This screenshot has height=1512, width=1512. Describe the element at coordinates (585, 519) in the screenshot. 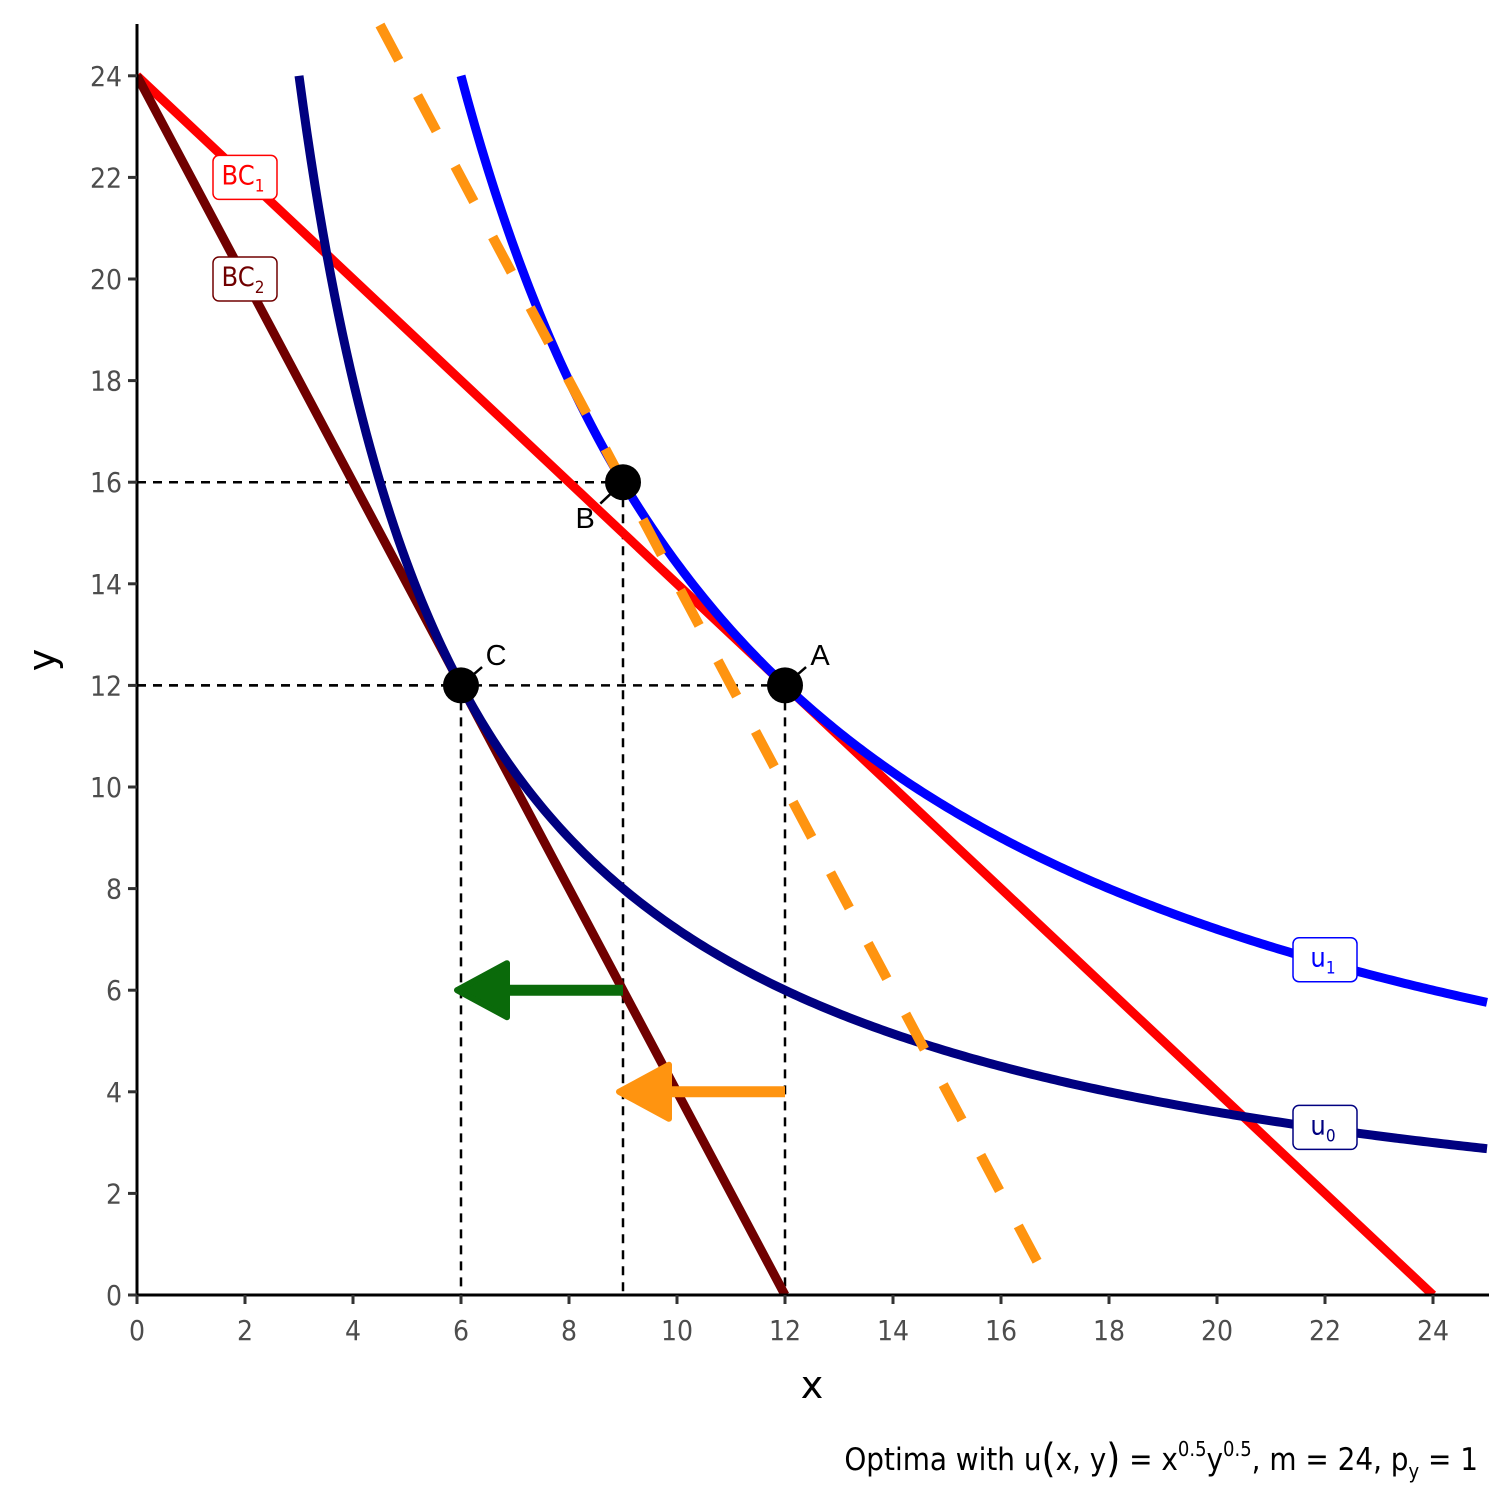

I see `point-label-b: B` at that location.